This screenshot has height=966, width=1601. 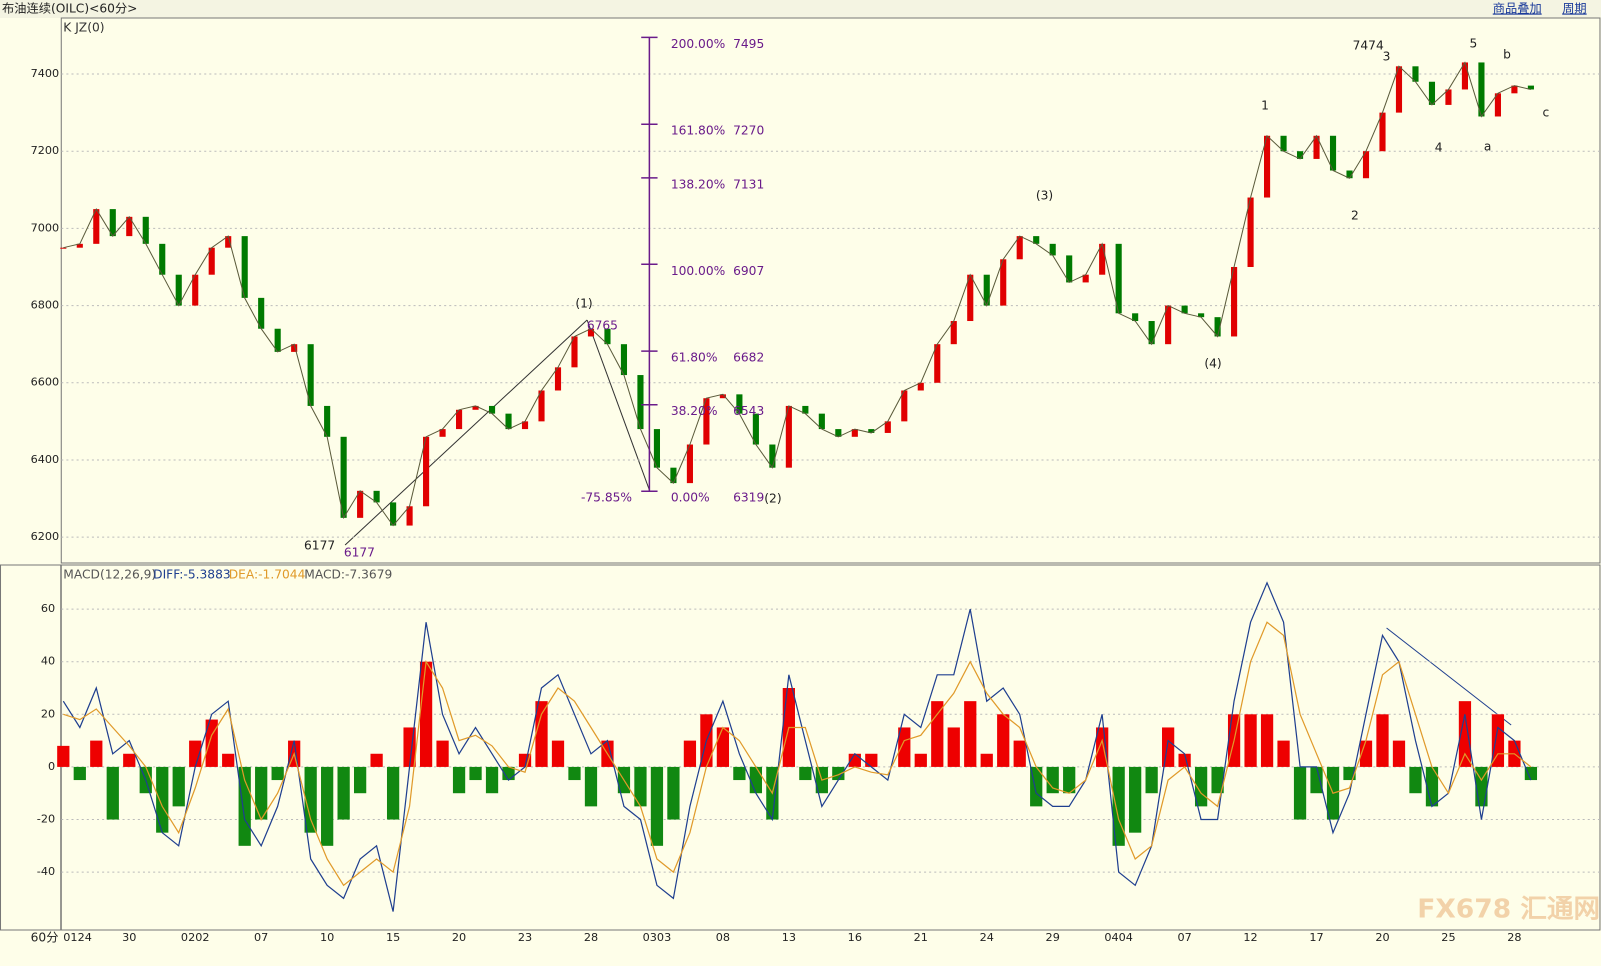 I want to click on legend-entry: MACD:-7.3679, so click(x=348, y=575).